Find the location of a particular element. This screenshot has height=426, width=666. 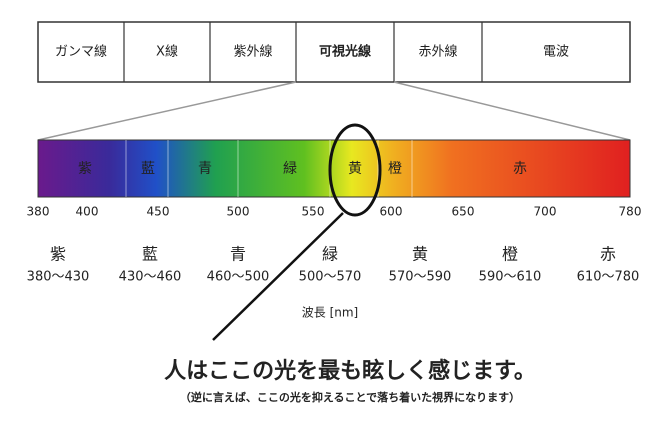

band-box is located at coordinates (334, 52).